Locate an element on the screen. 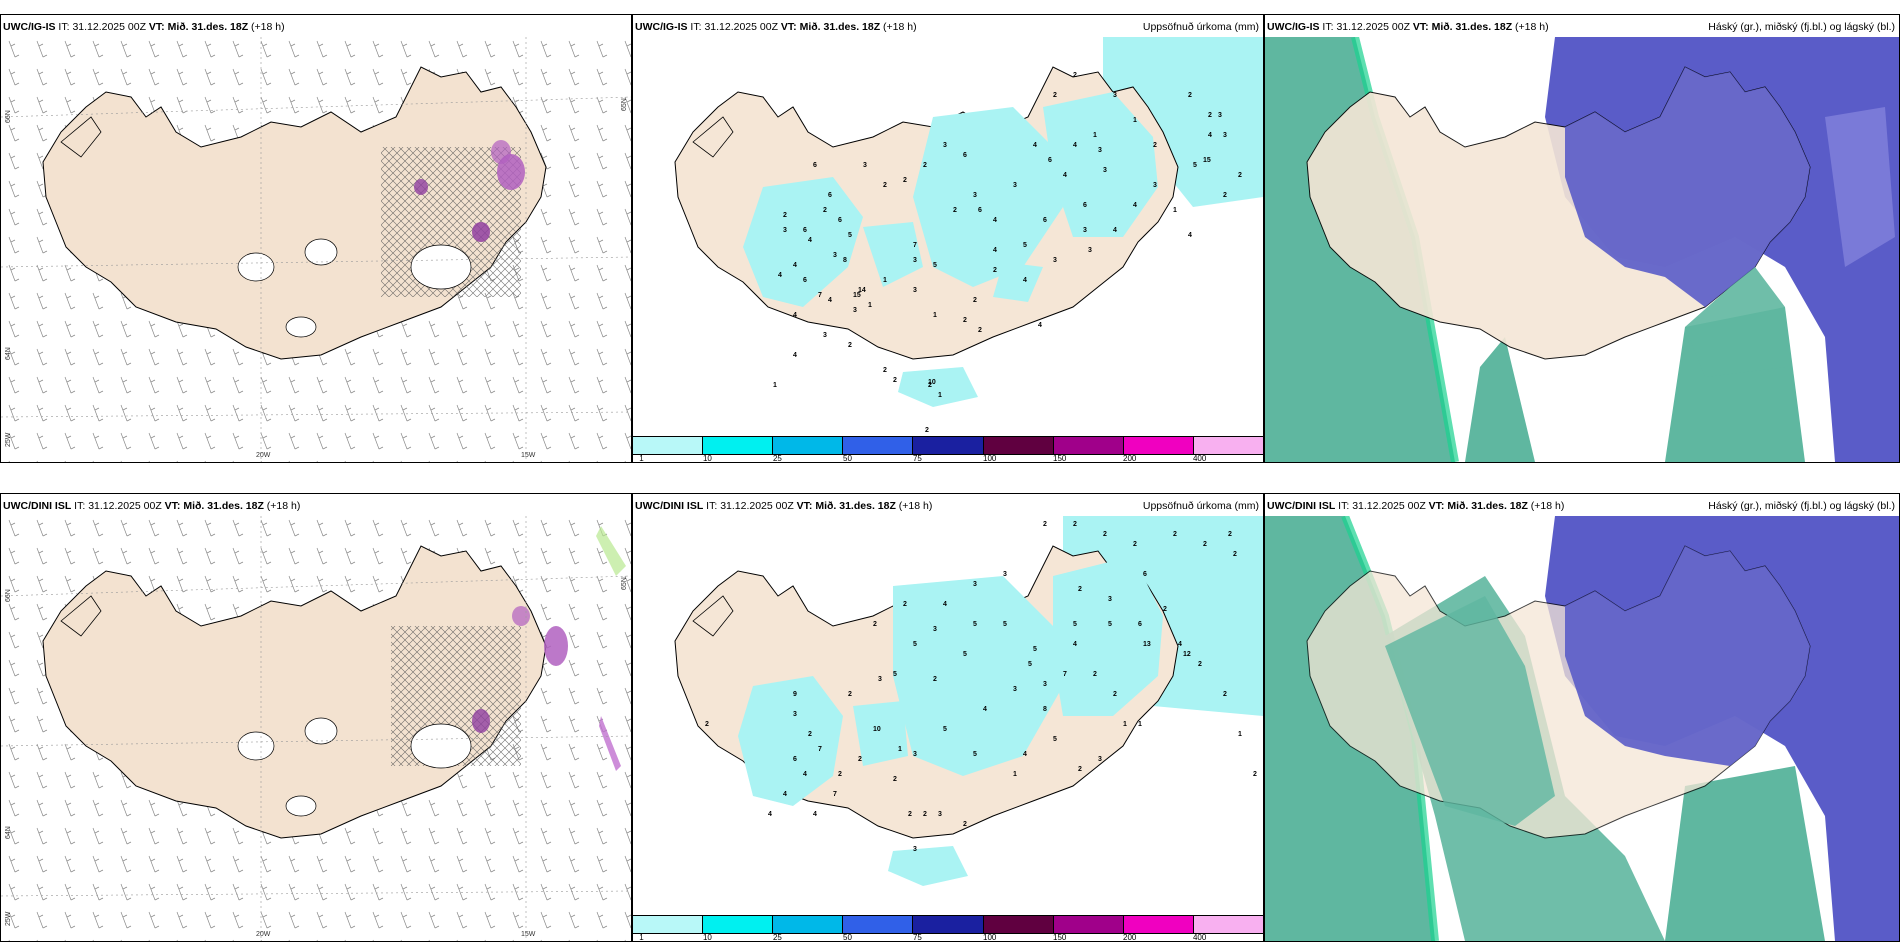  legend-tick-label: 25 is located at coordinates (777, 458).